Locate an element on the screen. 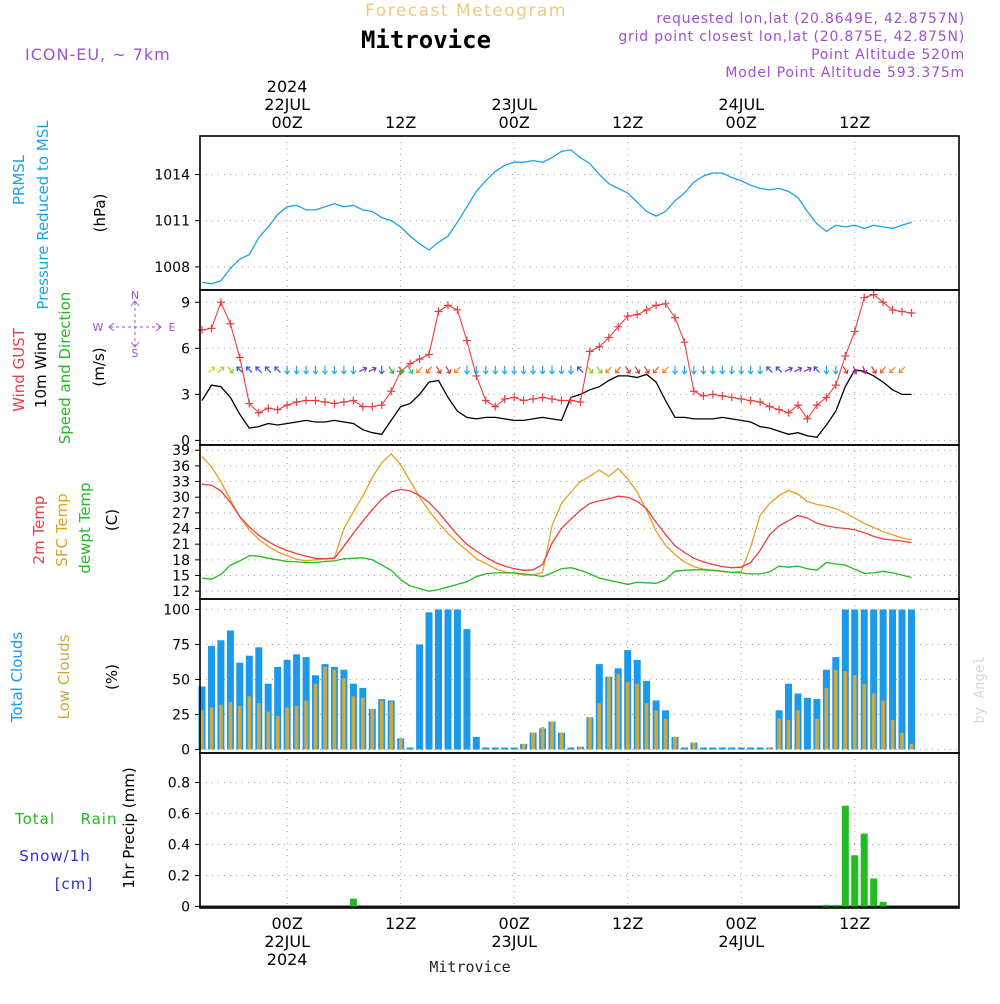 This screenshot has height=1004, width=1000. pressure-line is located at coordinates (504, 217).